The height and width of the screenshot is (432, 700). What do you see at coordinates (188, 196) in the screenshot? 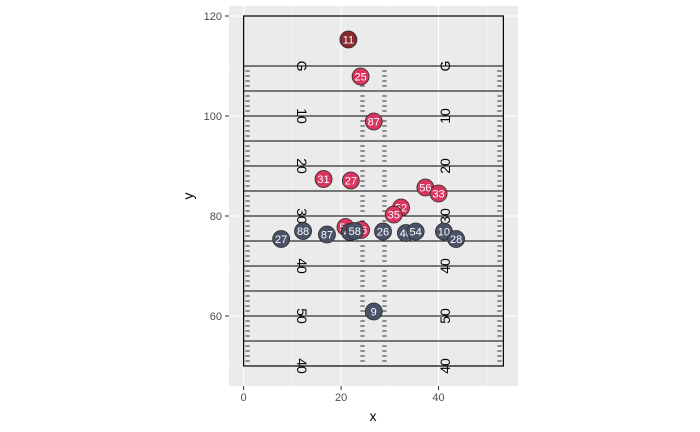
I see `y-axis-title: y` at bounding box center [188, 196].